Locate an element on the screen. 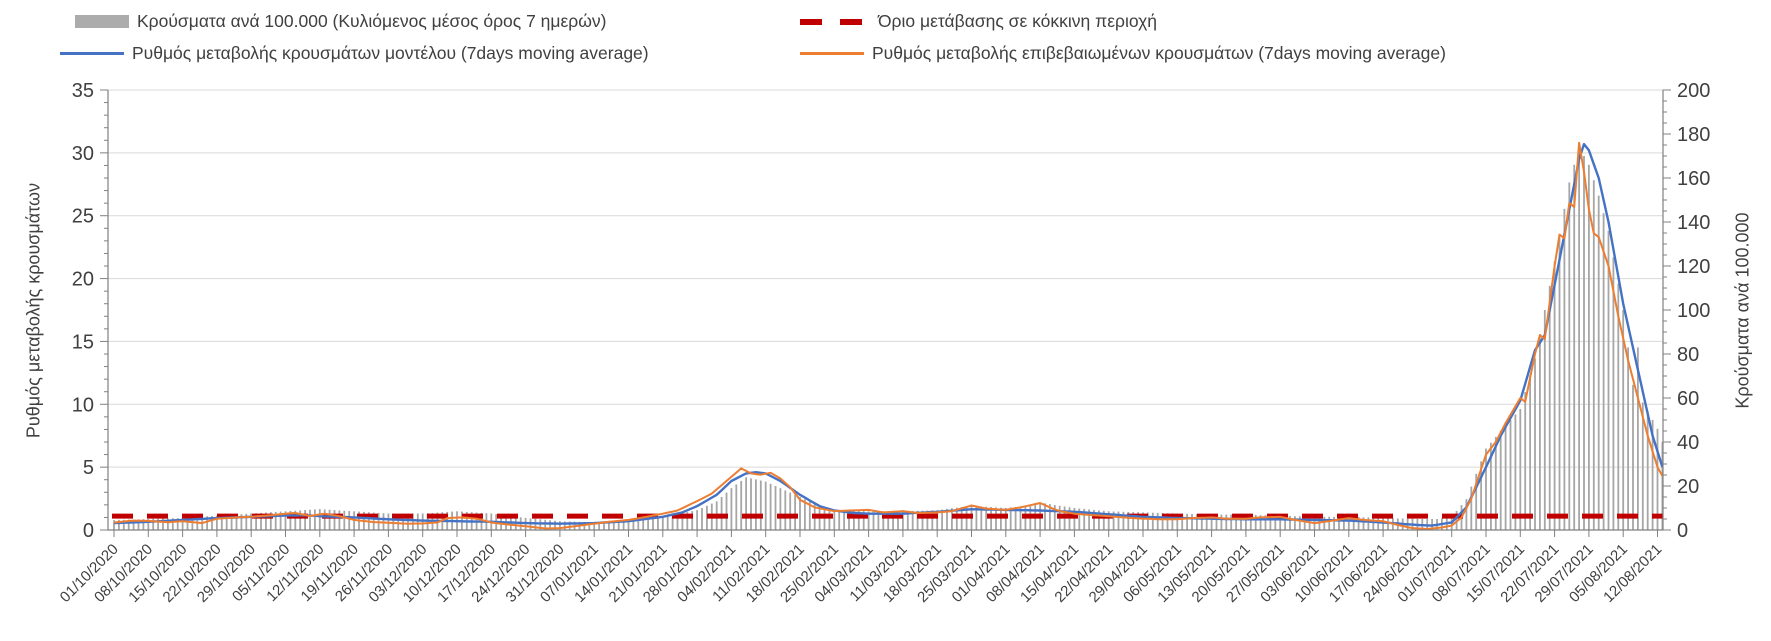 The width and height of the screenshot is (1771, 641). y-left-tick-label: 10 is located at coordinates (83, 405).